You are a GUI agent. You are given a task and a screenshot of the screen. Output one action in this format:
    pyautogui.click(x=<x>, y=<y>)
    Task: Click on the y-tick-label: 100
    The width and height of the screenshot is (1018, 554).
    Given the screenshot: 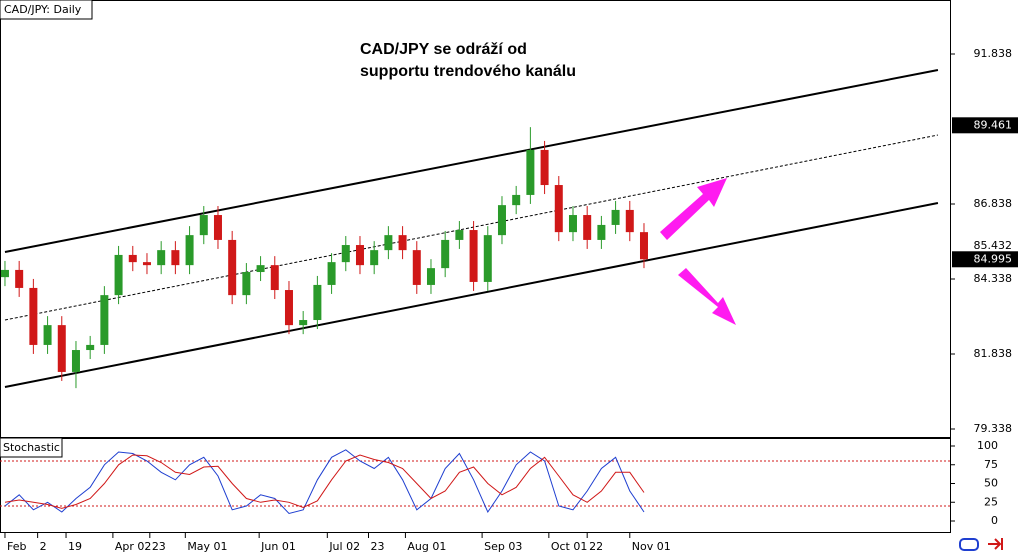 What is the action you would take?
    pyautogui.click(x=987, y=445)
    